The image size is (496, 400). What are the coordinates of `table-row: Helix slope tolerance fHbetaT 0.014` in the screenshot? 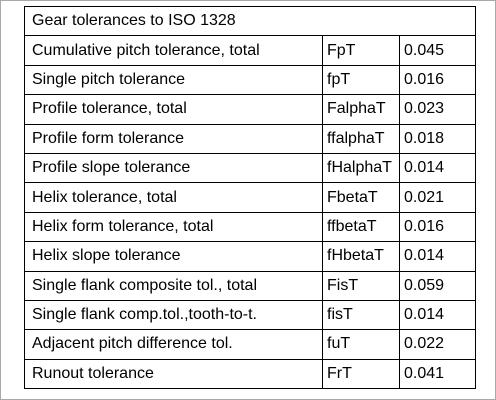 It's located at (250, 256).